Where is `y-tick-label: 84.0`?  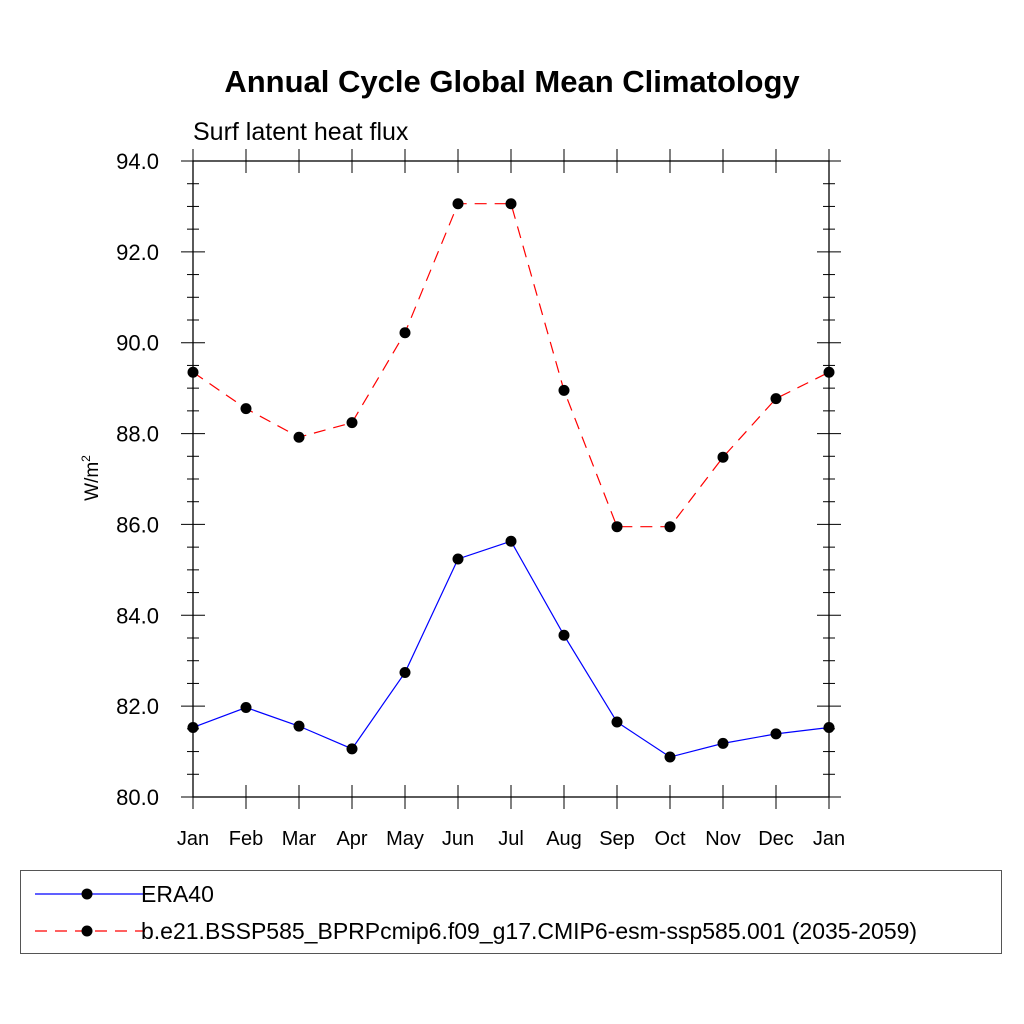
y-tick-label: 84.0 is located at coordinates (137, 615).